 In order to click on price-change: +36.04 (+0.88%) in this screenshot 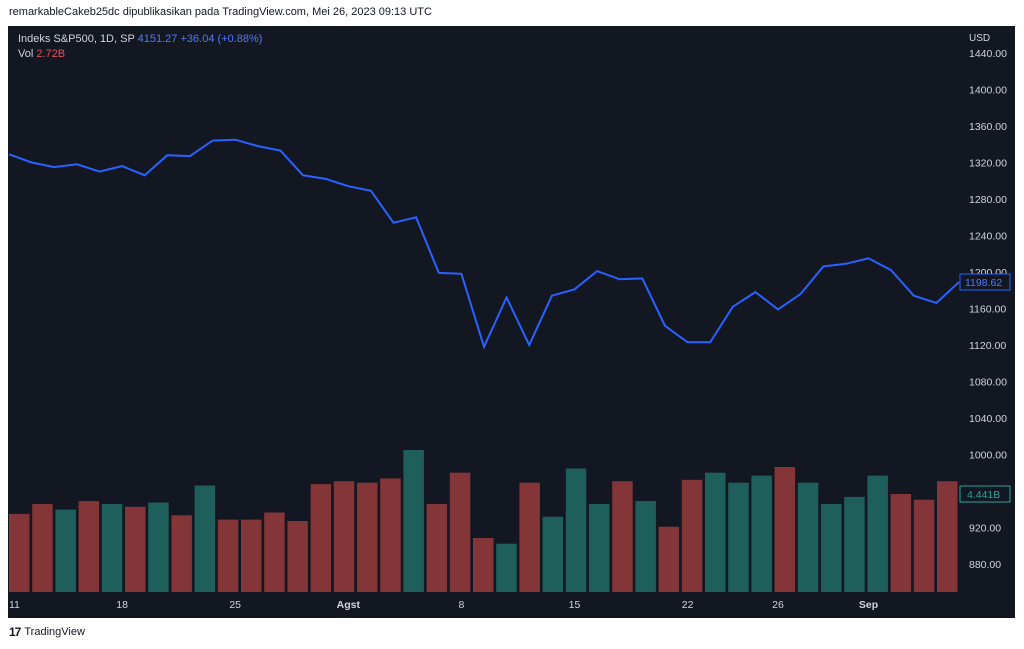, I will do `click(221, 39)`.